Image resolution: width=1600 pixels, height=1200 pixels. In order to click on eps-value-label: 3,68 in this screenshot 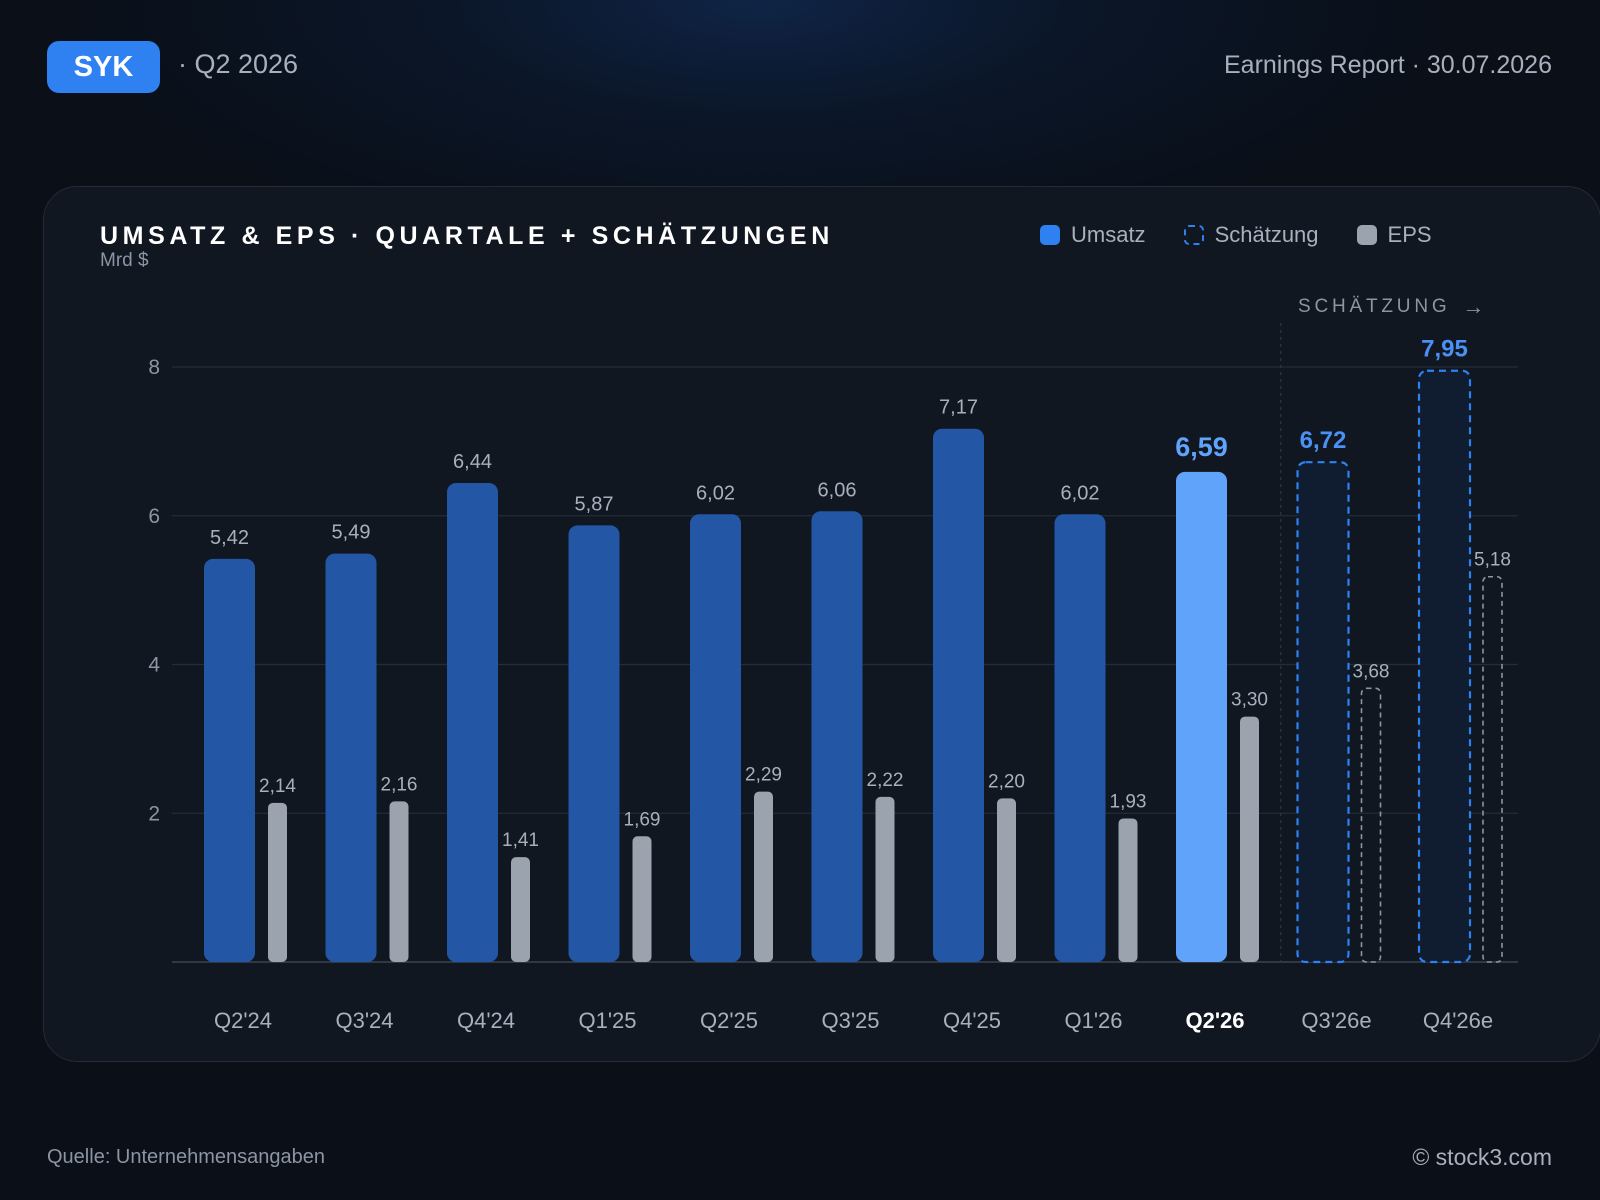, I will do `click(1371, 671)`.